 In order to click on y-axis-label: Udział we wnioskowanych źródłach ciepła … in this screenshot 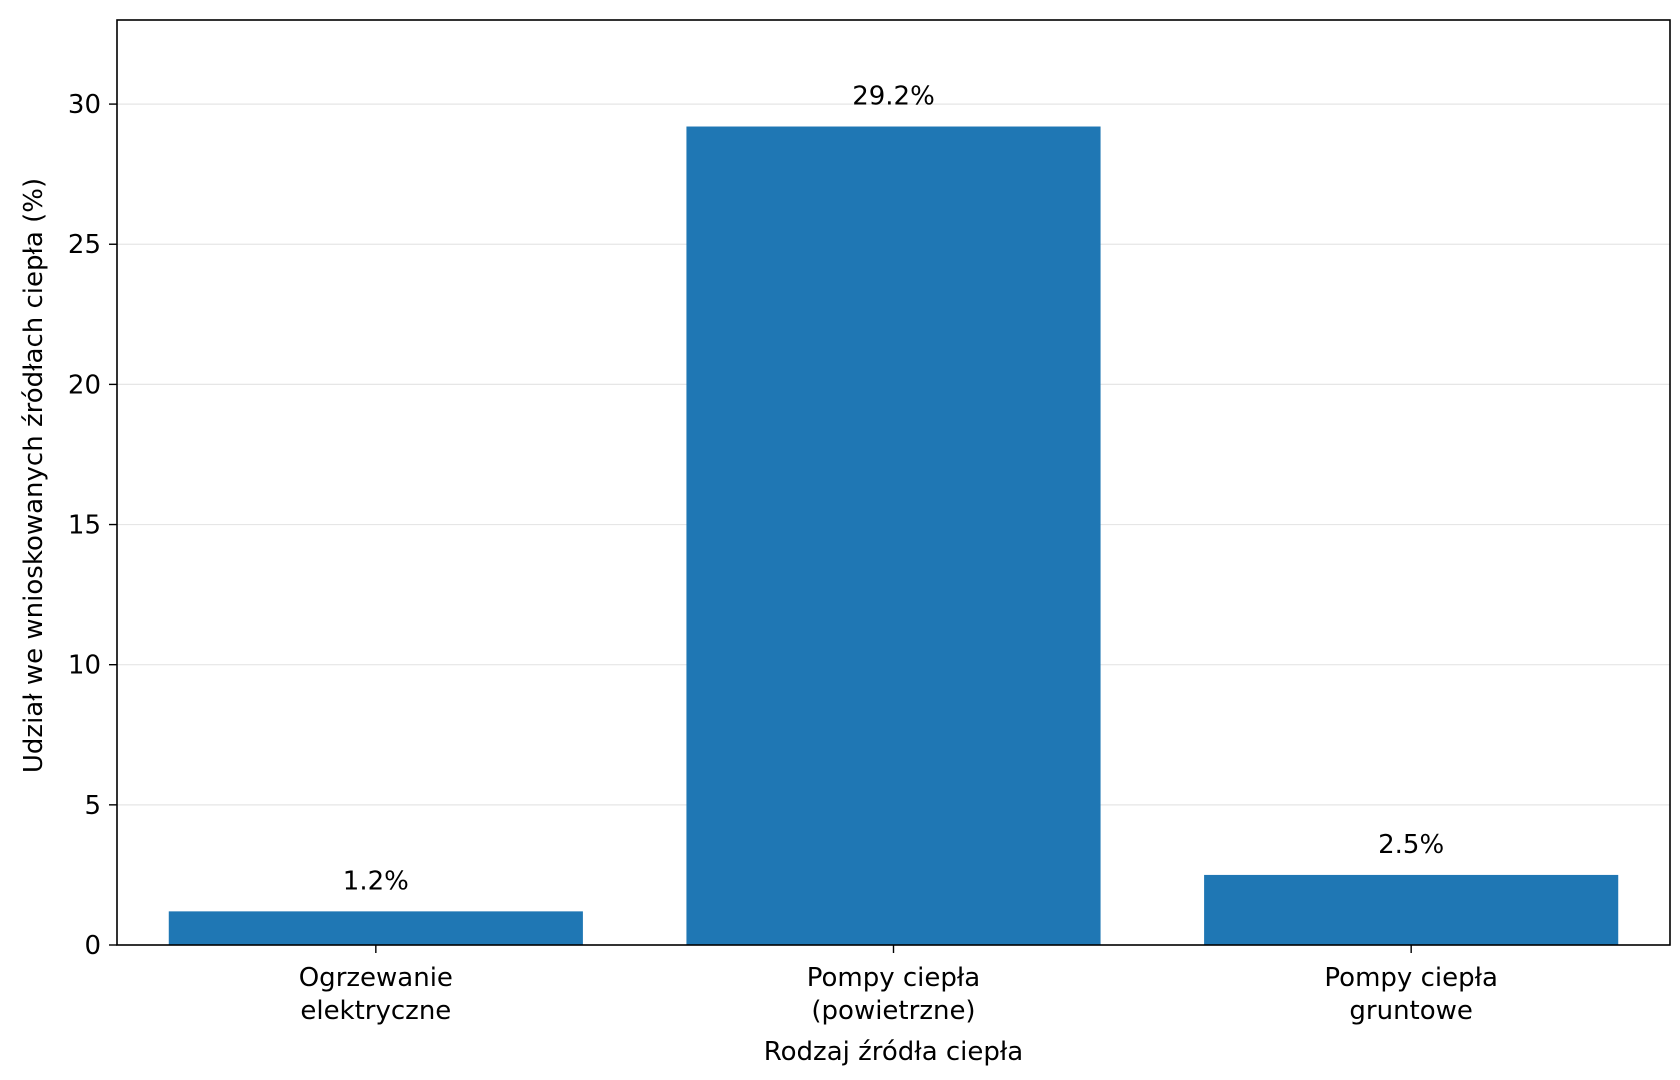, I will do `click(34, 475)`.